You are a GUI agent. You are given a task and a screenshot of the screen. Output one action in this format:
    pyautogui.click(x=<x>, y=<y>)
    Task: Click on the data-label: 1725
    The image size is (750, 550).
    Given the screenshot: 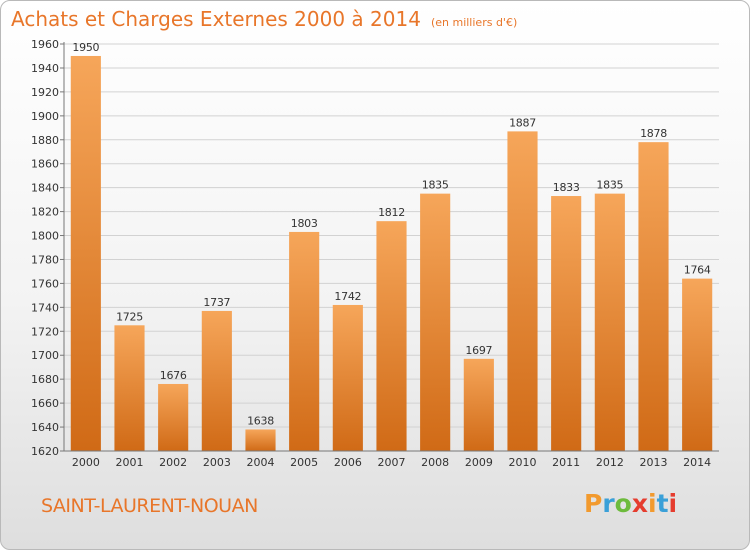 What is the action you would take?
    pyautogui.click(x=129, y=316)
    